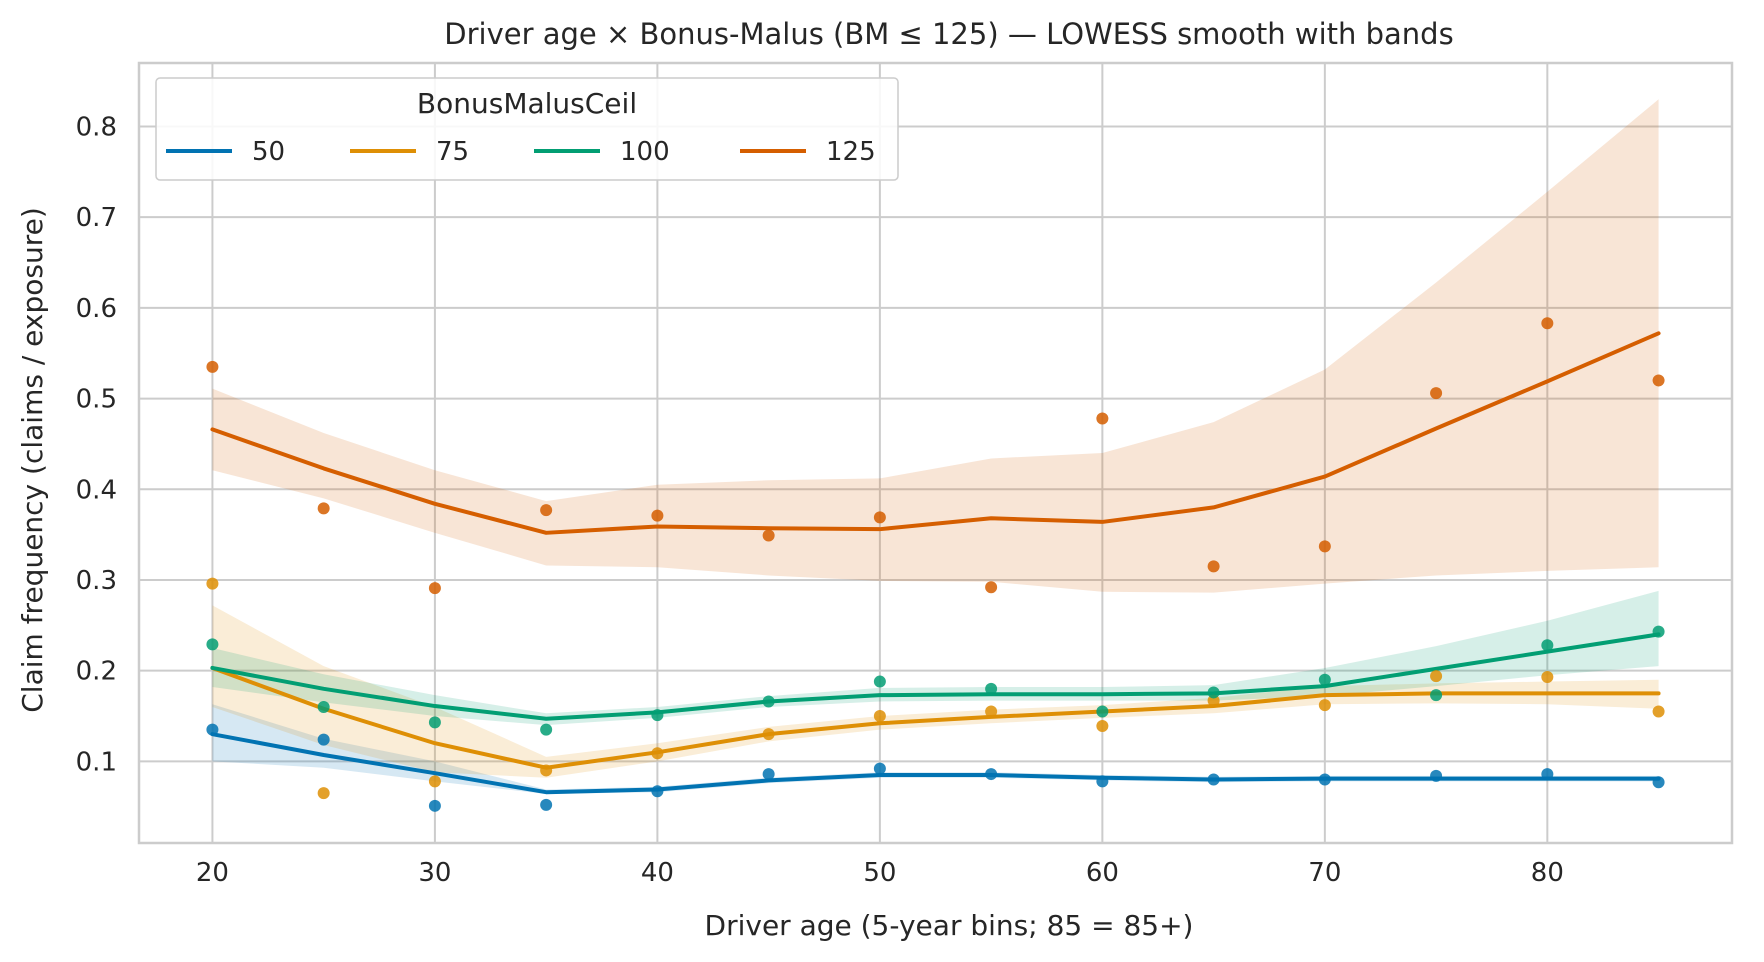 This screenshot has height=962, width=1764. I want to click on x-tick-label: 80, so click(1547, 873).